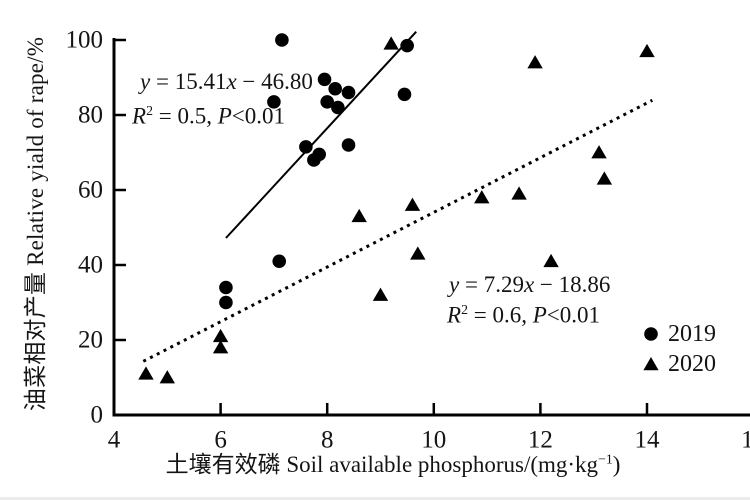  Describe the element at coordinates (85, 40) in the screenshot. I see `y-tick-label: 100` at that location.